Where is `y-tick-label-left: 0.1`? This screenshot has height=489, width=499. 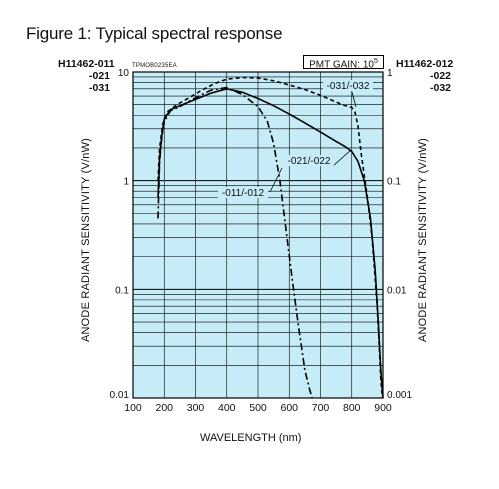 y-tick-label-left: 0.1 is located at coordinates (122, 290).